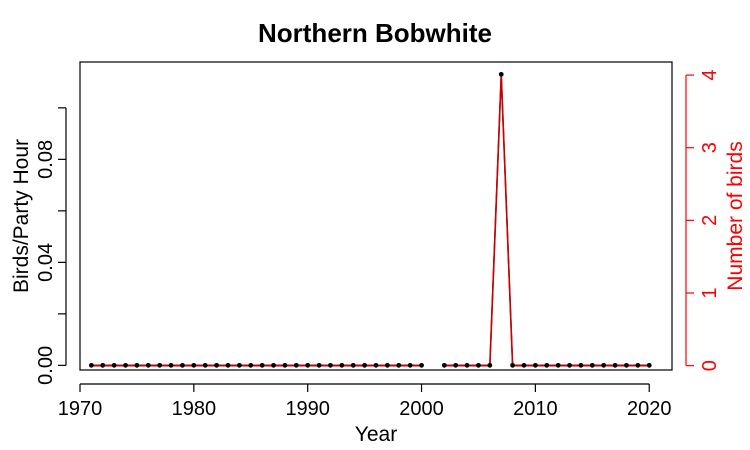 This screenshot has height=450, width=750. Describe the element at coordinates (80, 409) in the screenshot. I see `x-tick-label: 1970` at that location.